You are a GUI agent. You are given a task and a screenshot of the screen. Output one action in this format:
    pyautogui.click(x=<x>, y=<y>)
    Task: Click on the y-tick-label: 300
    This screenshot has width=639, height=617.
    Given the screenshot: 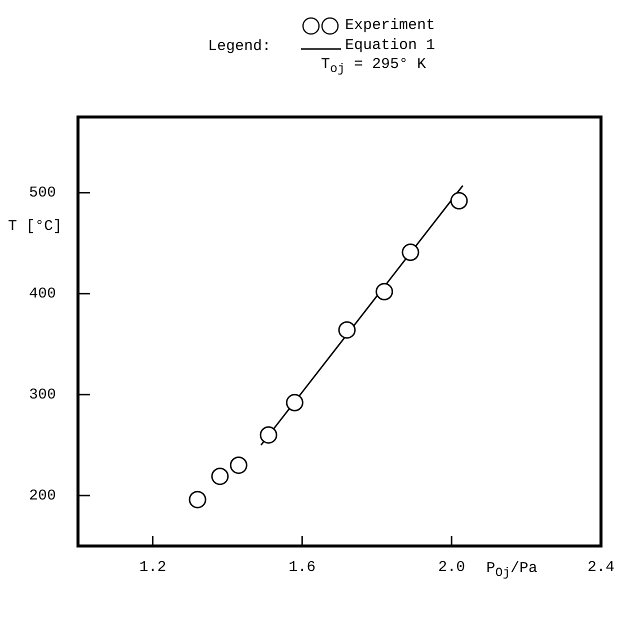 What is the action you would take?
    pyautogui.click(x=42, y=395)
    